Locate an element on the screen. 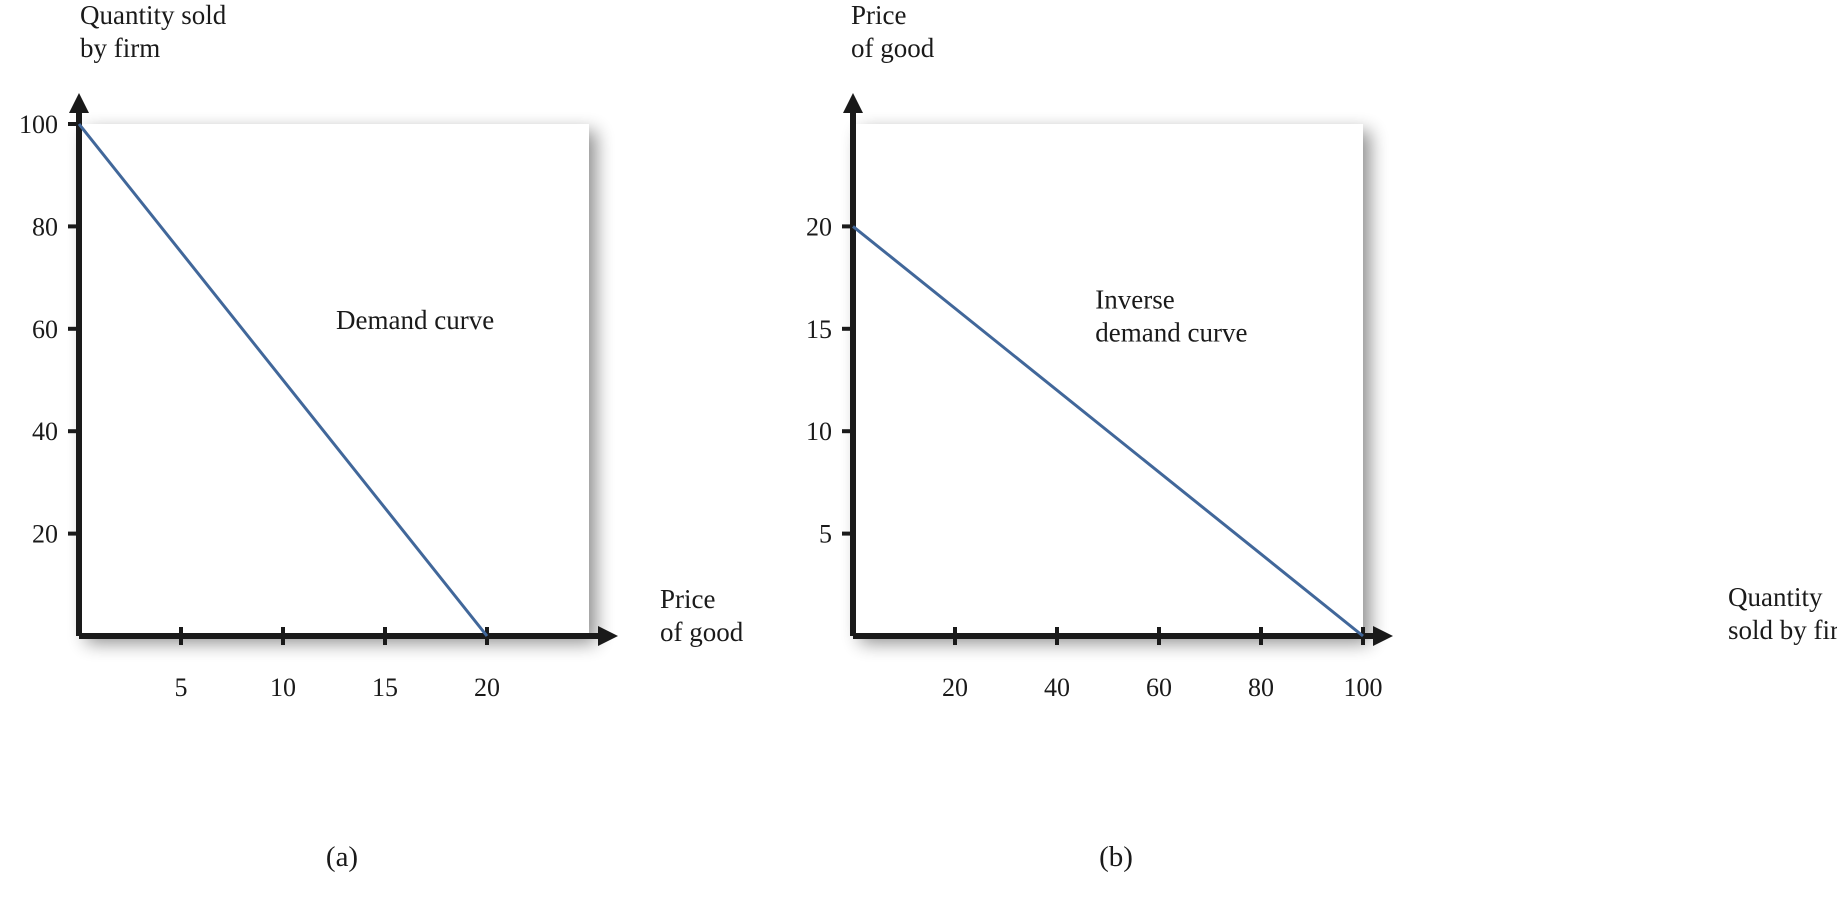  curve-annotation: Demand curve is located at coordinates (415, 320).